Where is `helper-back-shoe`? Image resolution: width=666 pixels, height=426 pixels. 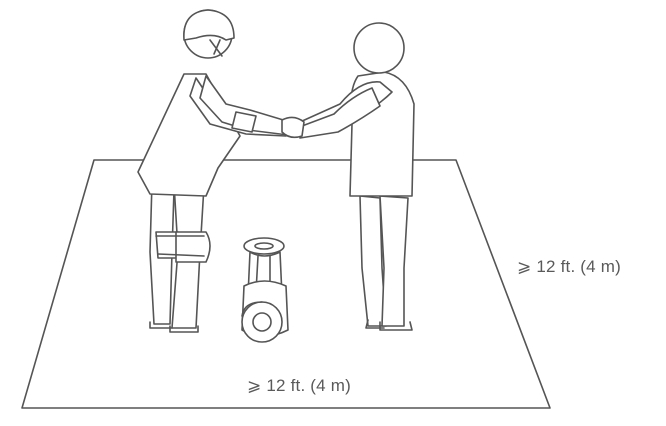
helper-back-shoe is located at coordinates (375, 324).